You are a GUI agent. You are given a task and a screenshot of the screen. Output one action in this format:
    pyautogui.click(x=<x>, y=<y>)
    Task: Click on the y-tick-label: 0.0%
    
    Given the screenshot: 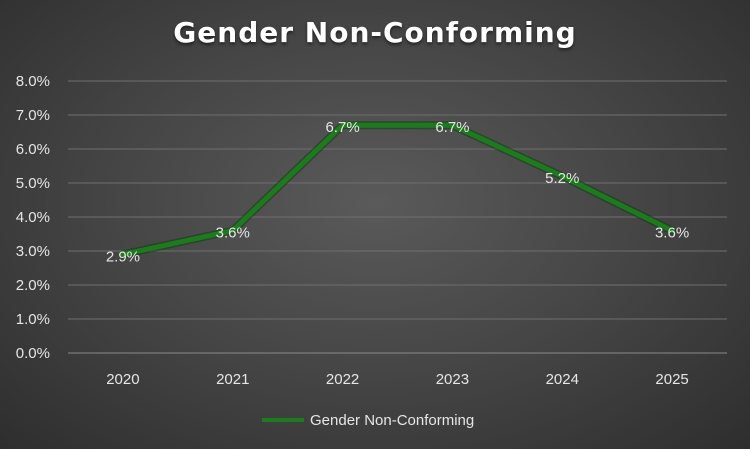 What is the action you would take?
    pyautogui.click(x=33, y=353)
    